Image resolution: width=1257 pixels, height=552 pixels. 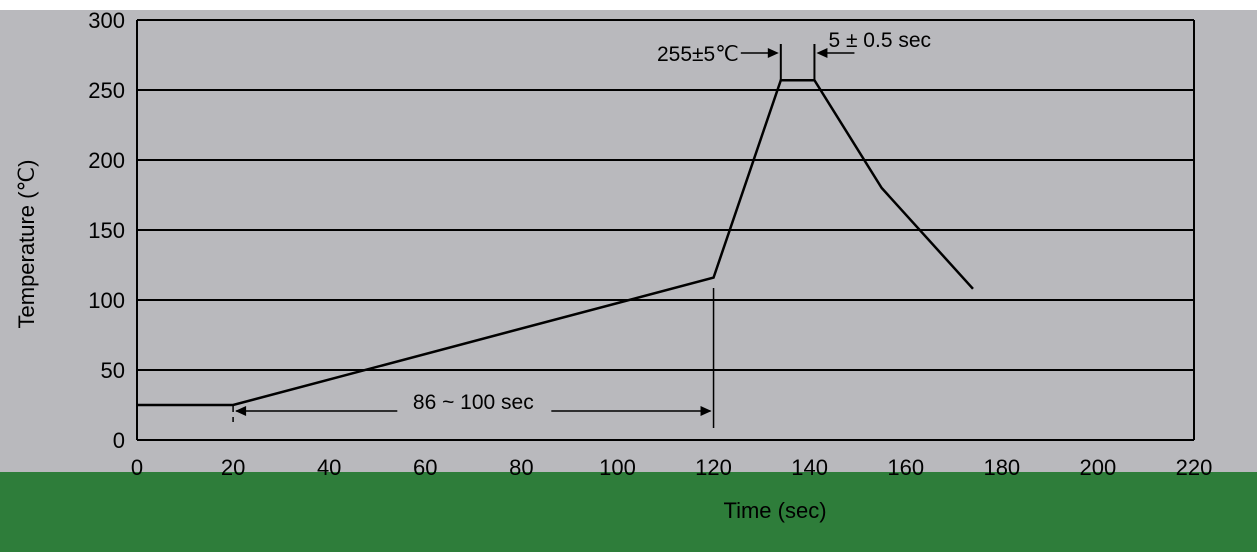 What do you see at coordinates (698, 54) in the screenshot?
I see `peak-temp-label: 255±5℃` at bounding box center [698, 54].